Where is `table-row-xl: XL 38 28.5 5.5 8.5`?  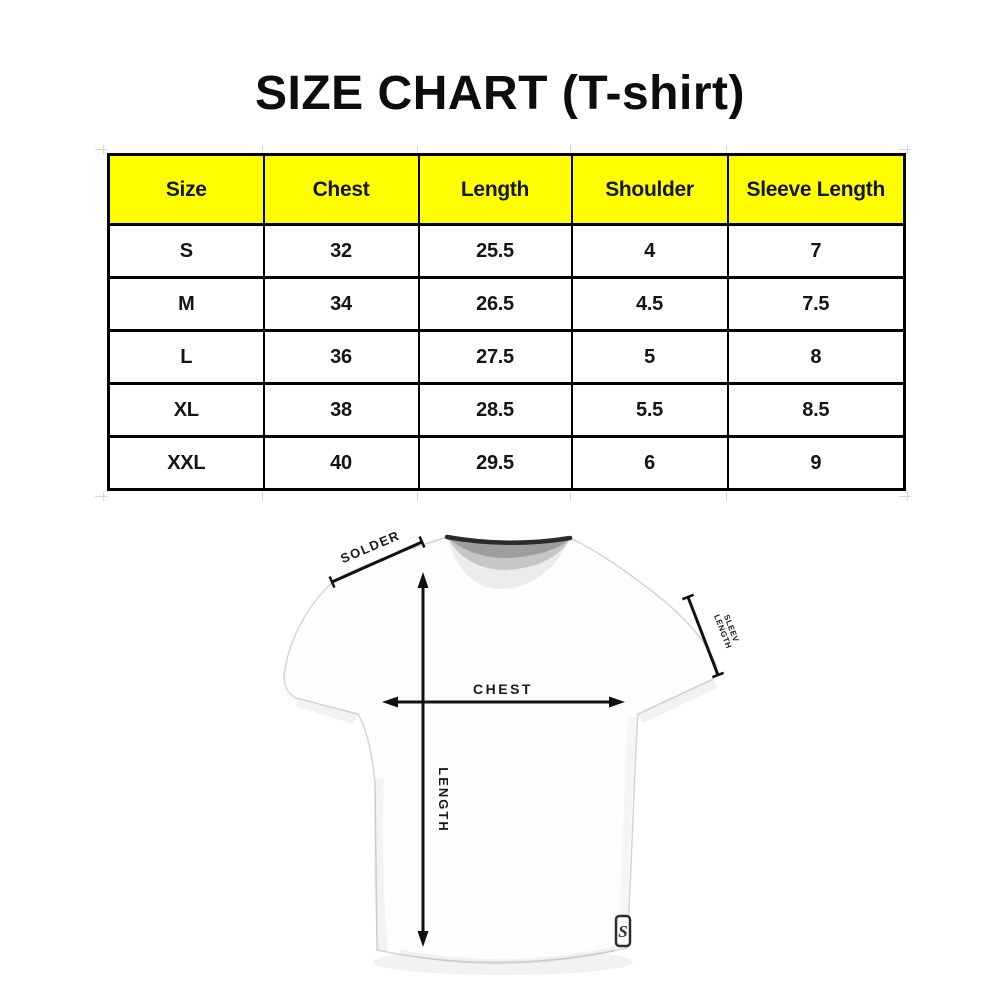 table-row-xl: XL 38 28.5 5.5 8.5 is located at coordinates (506, 410).